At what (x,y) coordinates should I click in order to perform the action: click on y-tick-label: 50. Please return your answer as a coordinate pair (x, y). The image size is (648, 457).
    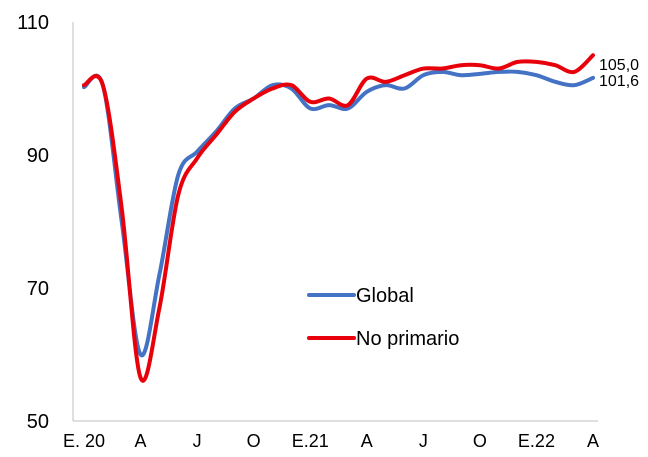
    Looking at the image, I should click on (38, 422).